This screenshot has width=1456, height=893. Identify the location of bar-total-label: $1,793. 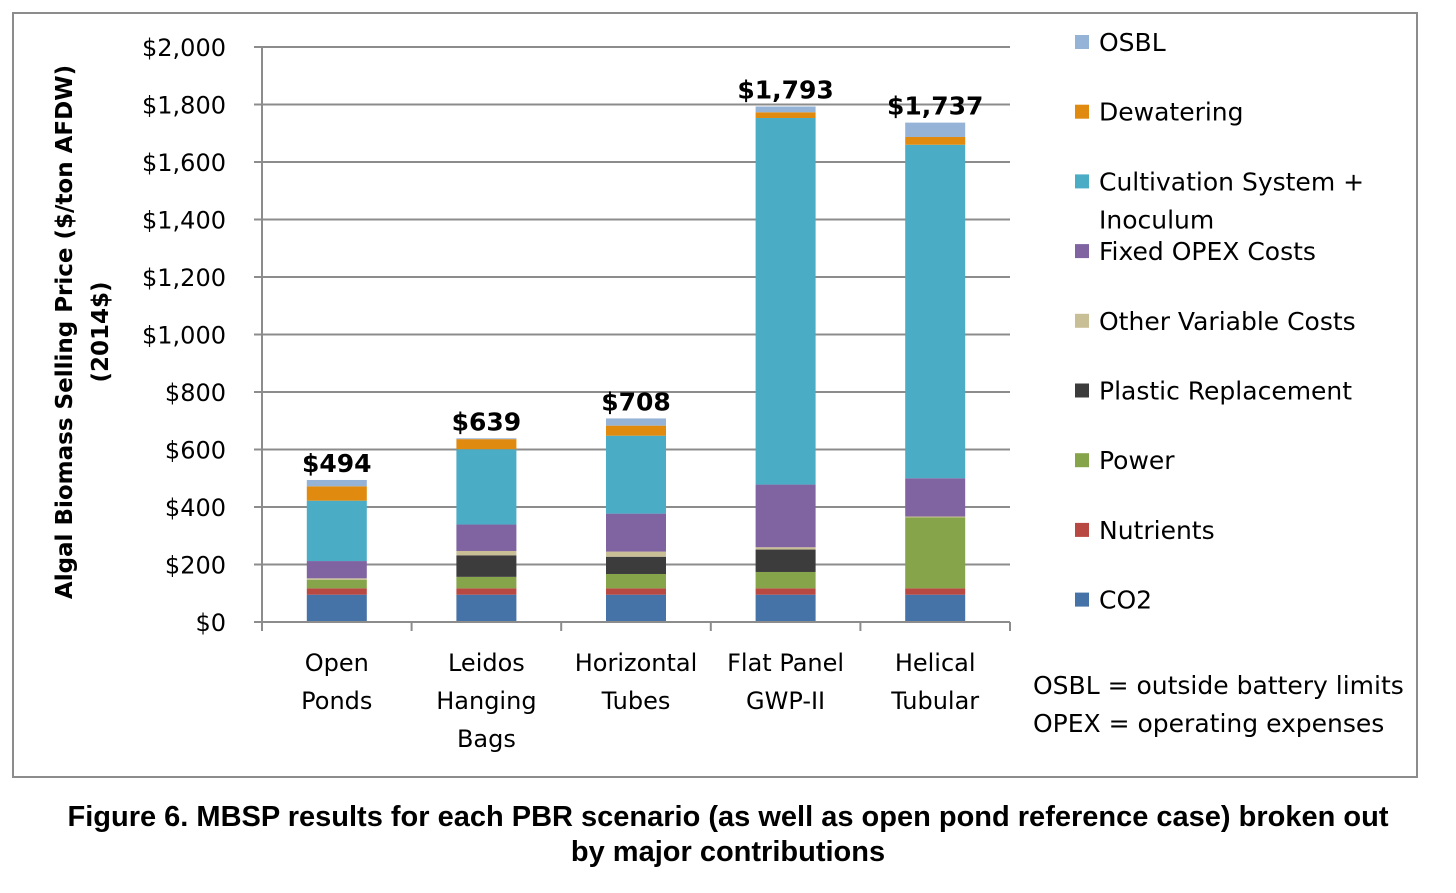
(785, 90).